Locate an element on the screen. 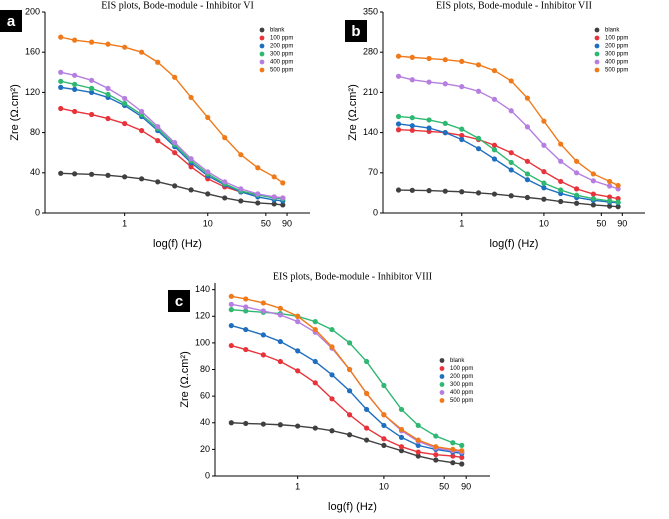 This screenshot has width=669, height=519. y-tick-label: 280 is located at coordinates (370, 52).